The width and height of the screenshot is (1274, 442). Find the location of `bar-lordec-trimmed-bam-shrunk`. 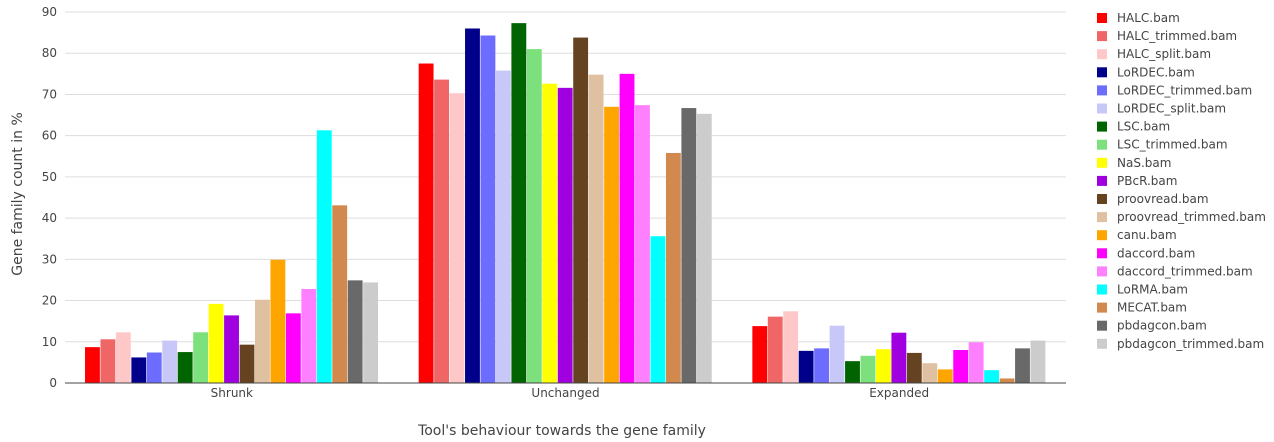

bar-lordec-trimmed-bam-shrunk is located at coordinates (154, 367).